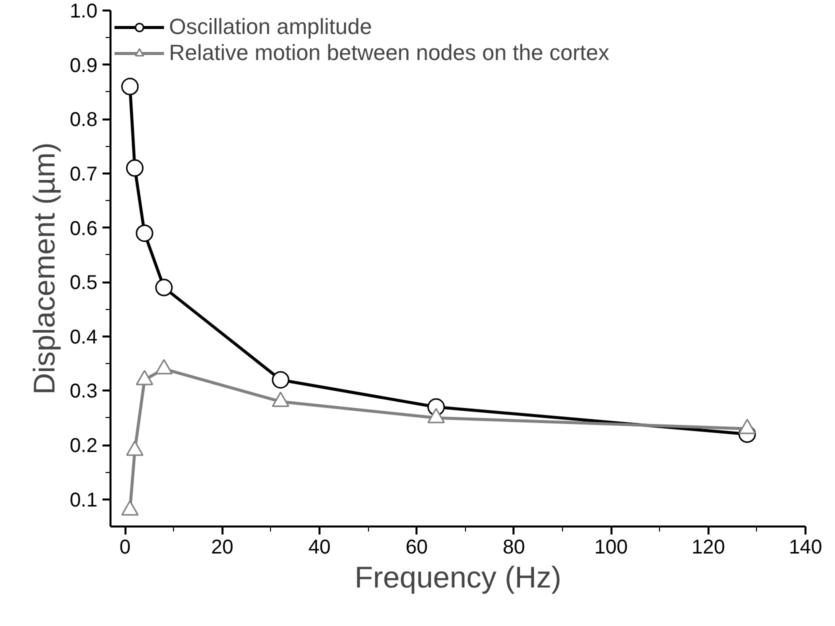  Describe the element at coordinates (84, 229) in the screenshot. I see `y-tick-label: 0.6` at that location.